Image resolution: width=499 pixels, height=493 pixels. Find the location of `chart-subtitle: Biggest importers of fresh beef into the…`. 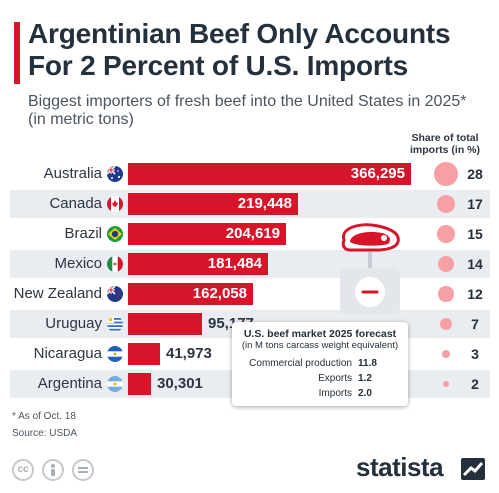

chart-subtitle: Biggest importers of fresh beef into the… is located at coordinates (247, 110).